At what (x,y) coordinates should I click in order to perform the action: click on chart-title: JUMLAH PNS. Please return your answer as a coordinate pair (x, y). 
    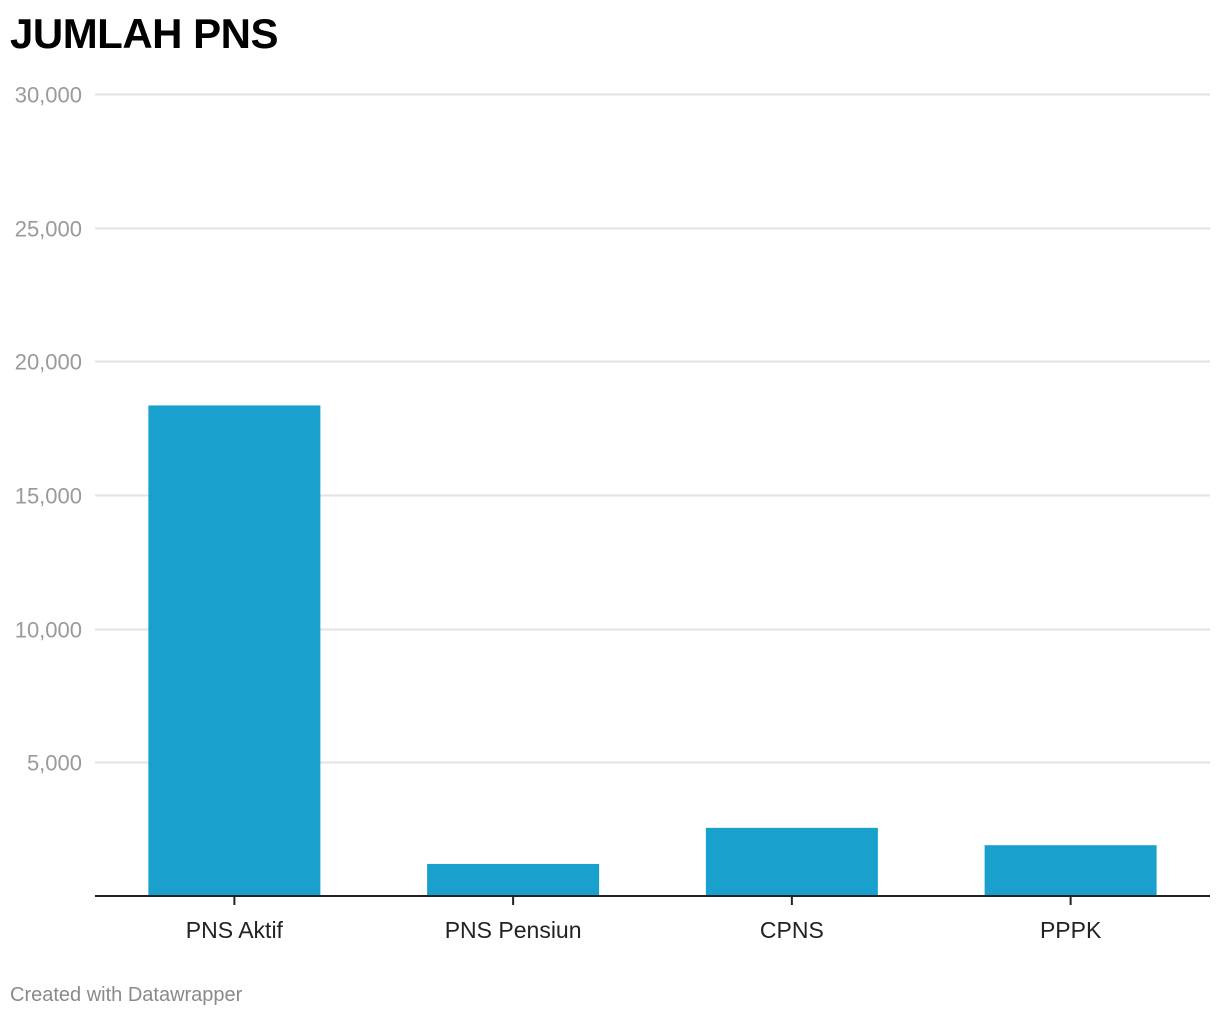
    Looking at the image, I should click on (144, 33).